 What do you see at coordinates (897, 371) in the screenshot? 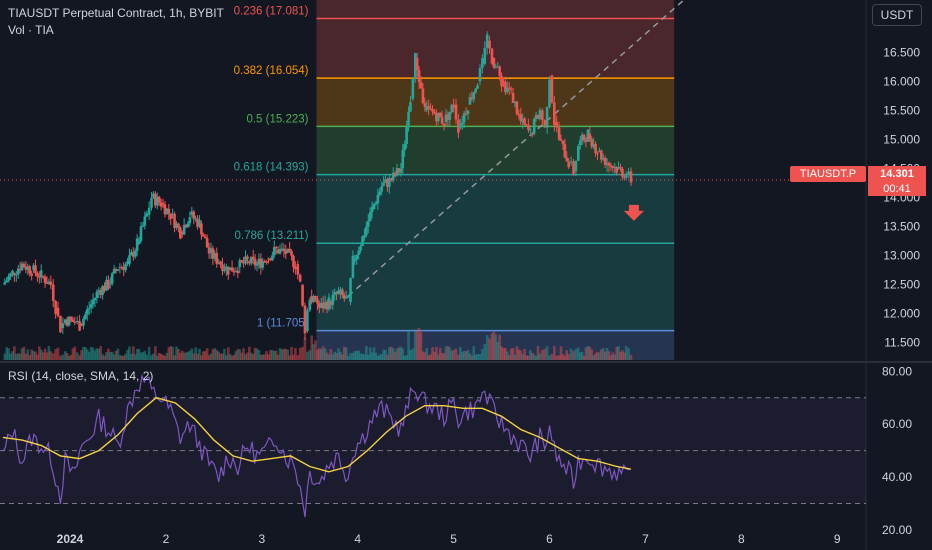
I see `rsi-tick-label: 80.00` at bounding box center [897, 371].